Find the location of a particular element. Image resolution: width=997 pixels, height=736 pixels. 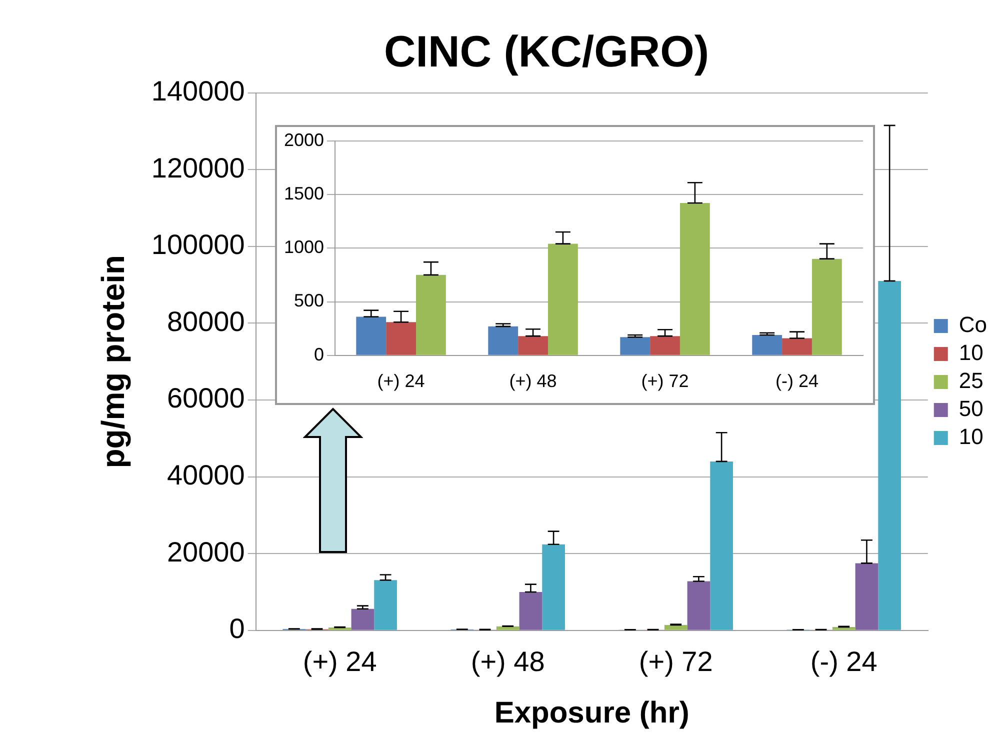

y-tick-label: 60000 is located at coordinates (205, 398).